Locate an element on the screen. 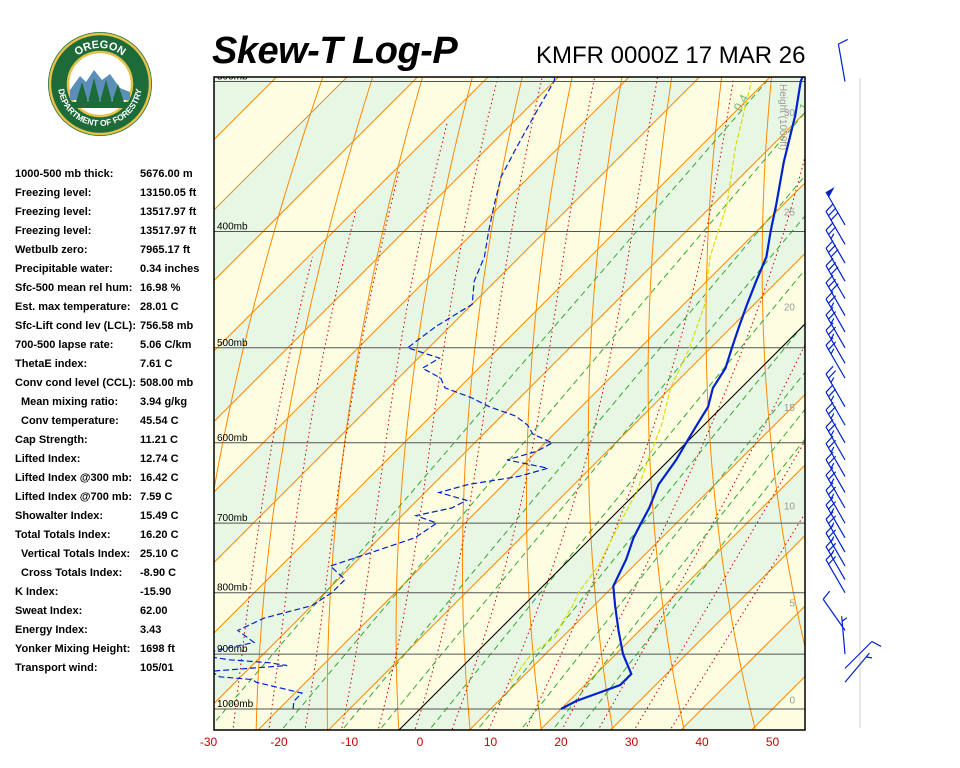  index-label: Sfc-500 mean rel hum: is located at coordinates (74, 288).